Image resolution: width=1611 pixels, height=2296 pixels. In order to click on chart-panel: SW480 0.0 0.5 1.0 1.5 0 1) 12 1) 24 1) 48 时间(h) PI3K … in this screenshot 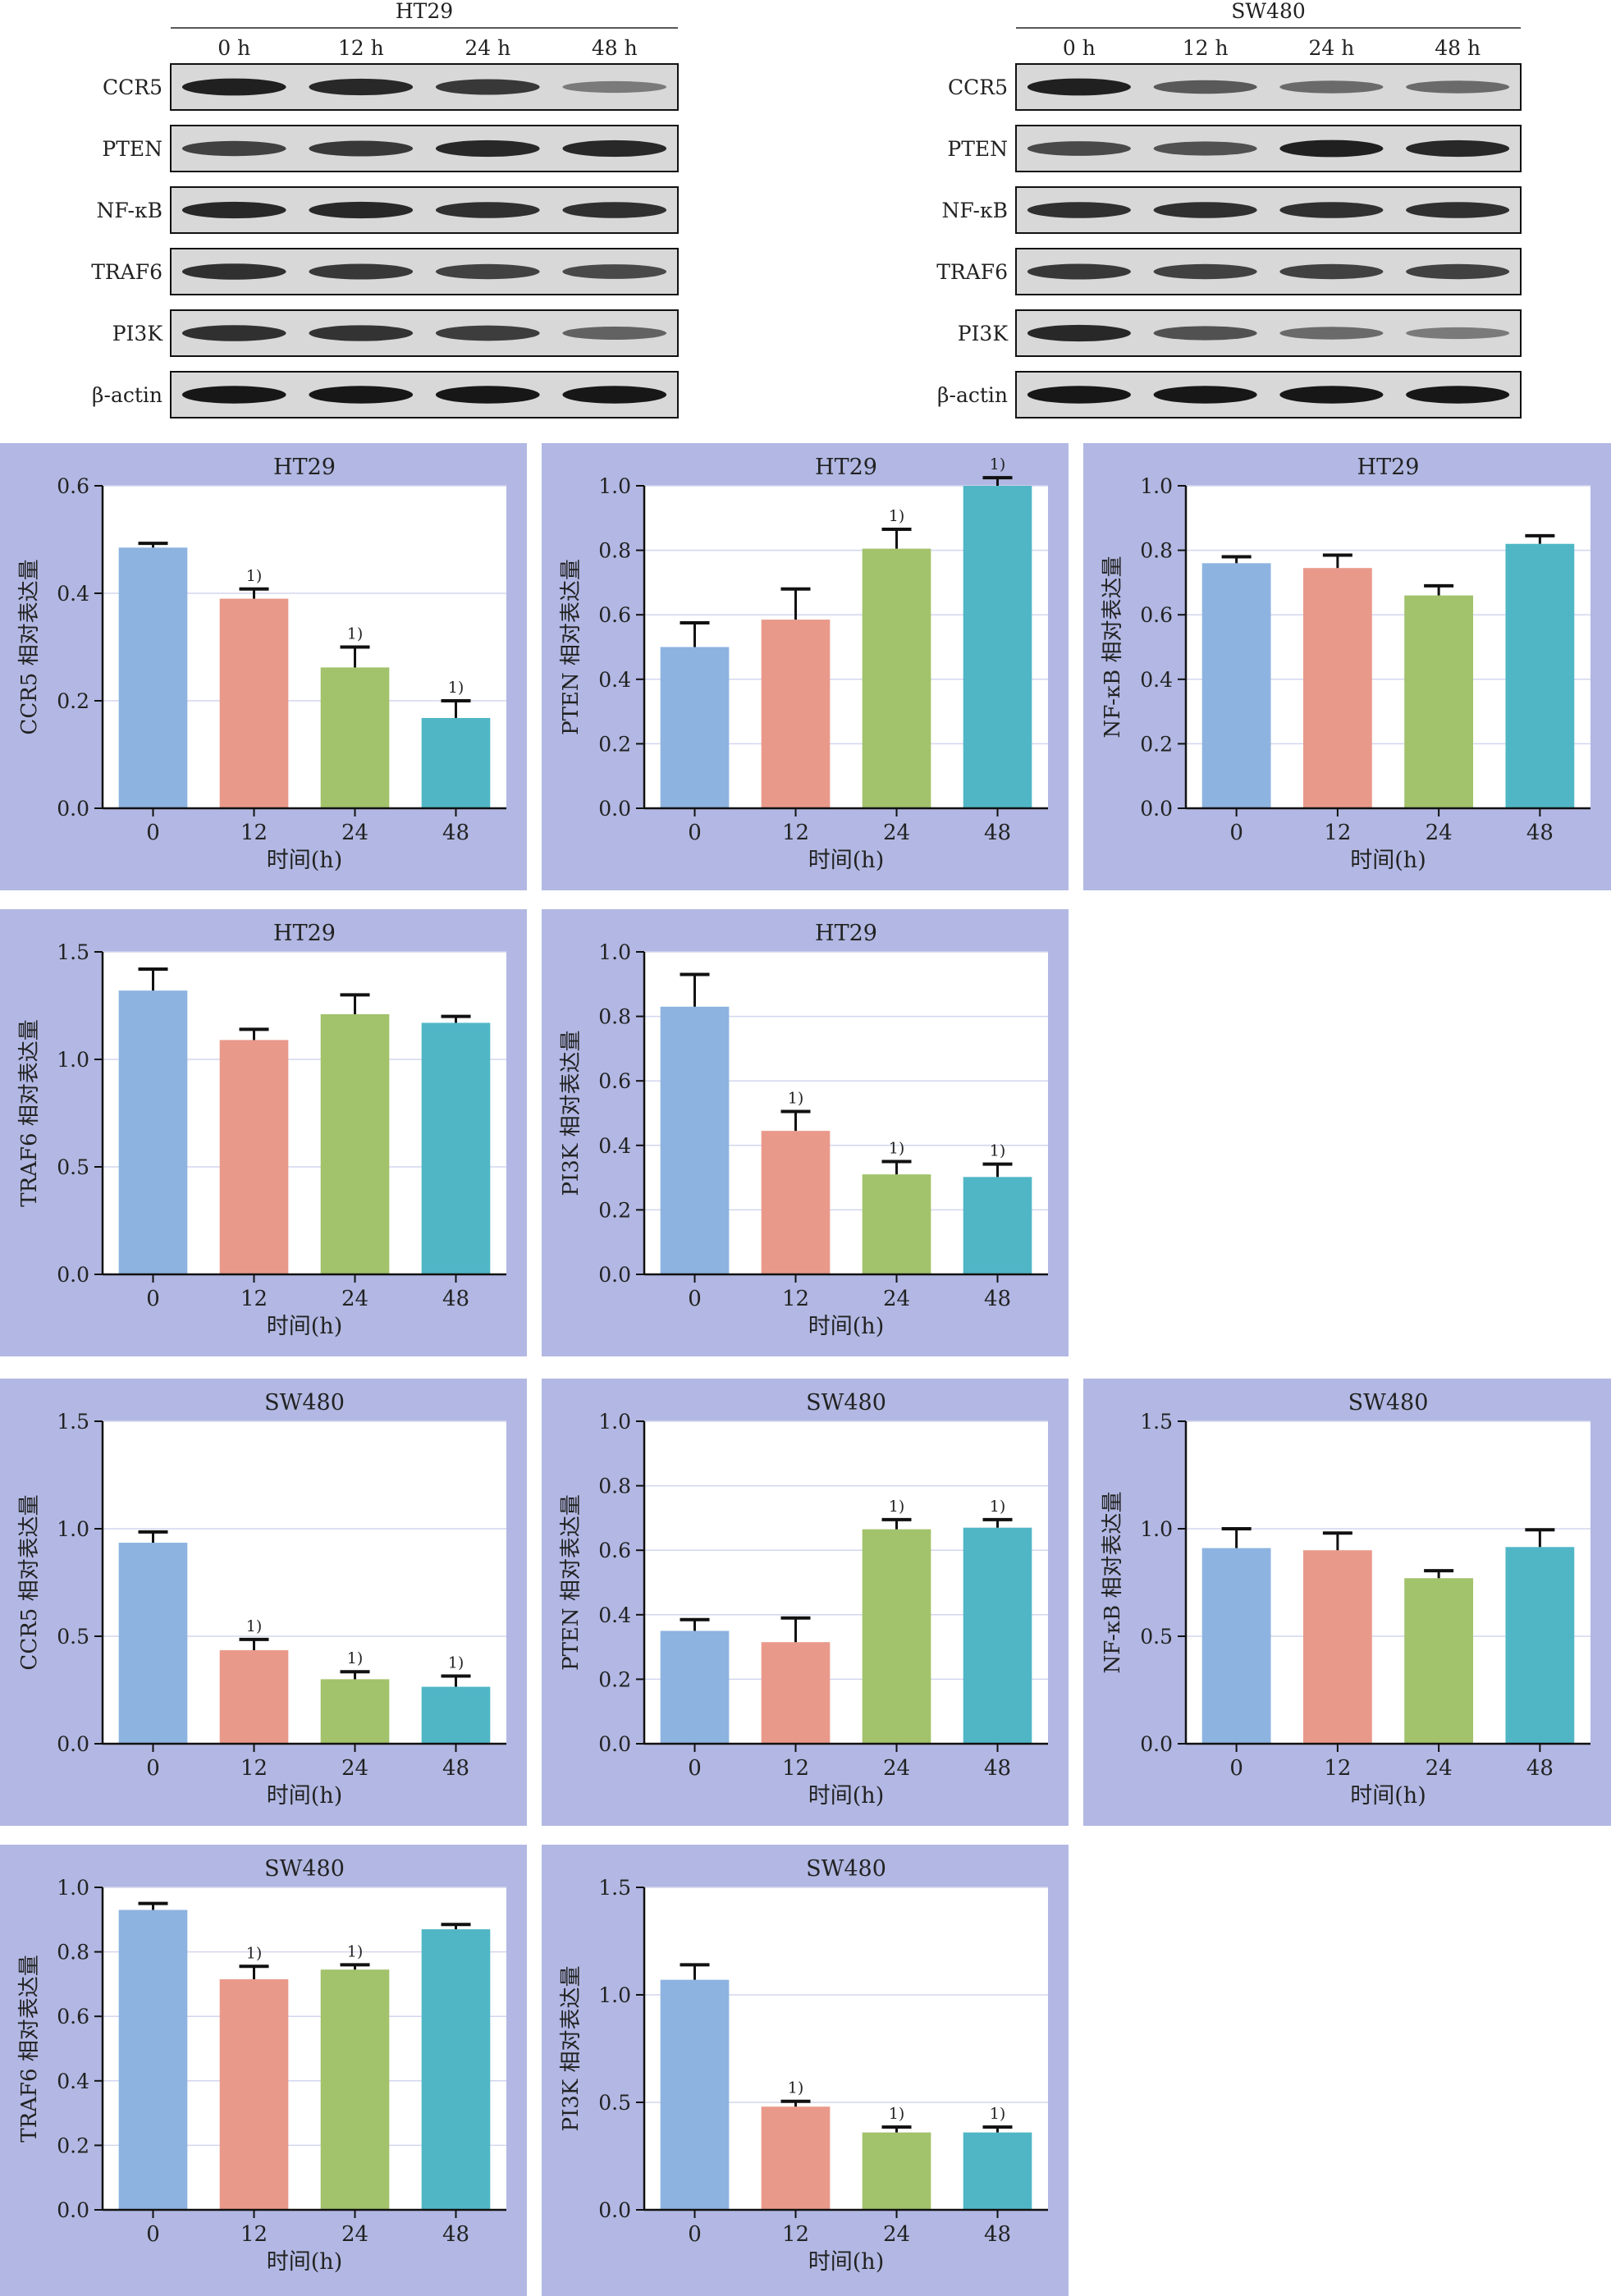, I will do `click(805, 2070)`.